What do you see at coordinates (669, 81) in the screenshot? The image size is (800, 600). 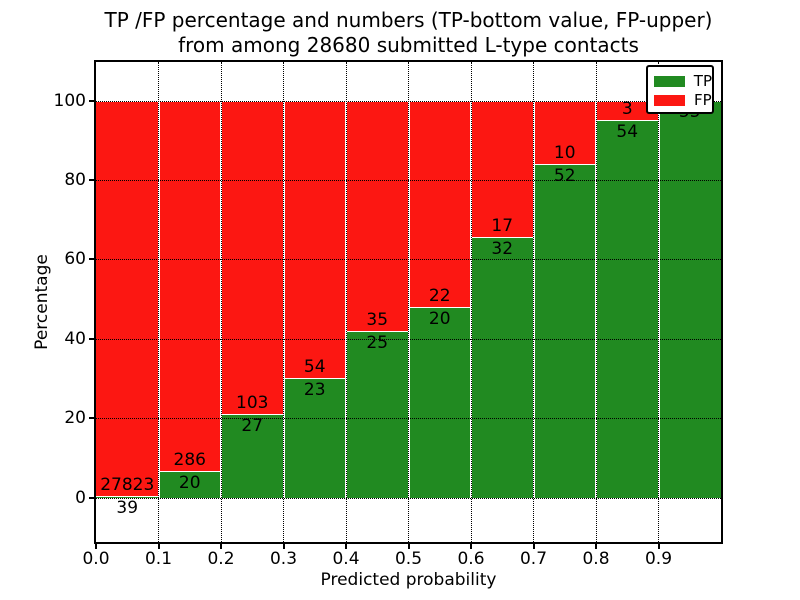 I see `tp-legend-swatch` at bounding box center [669, 81].